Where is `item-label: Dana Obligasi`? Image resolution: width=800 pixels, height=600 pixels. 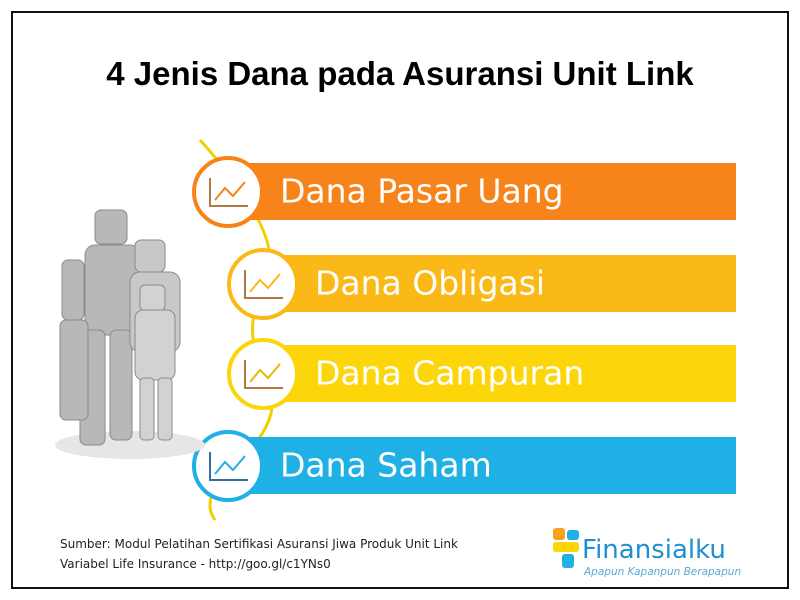
item-label: Dana Obligasi is located at coordinates (430, 283).